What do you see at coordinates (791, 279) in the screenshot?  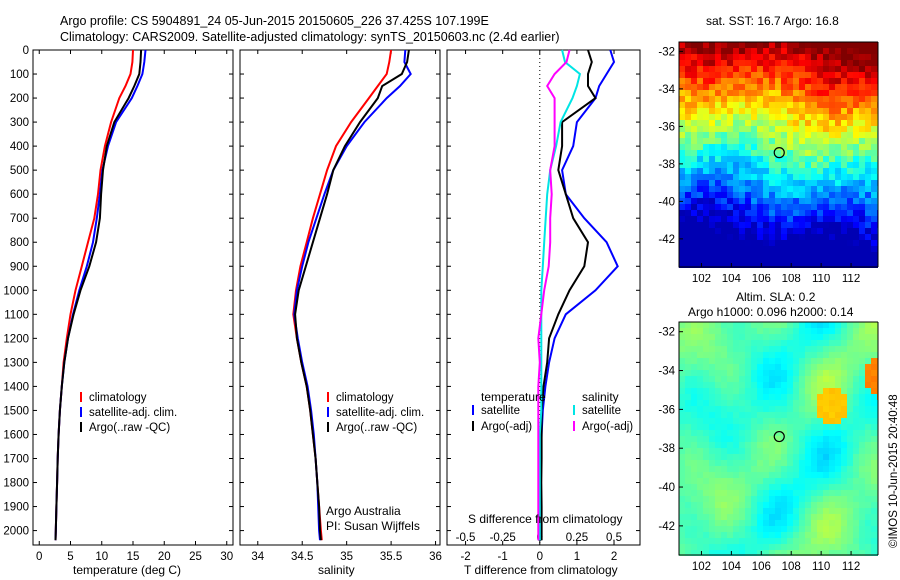 I see `x-tick-label: 108` at bounding box center [791, 279].